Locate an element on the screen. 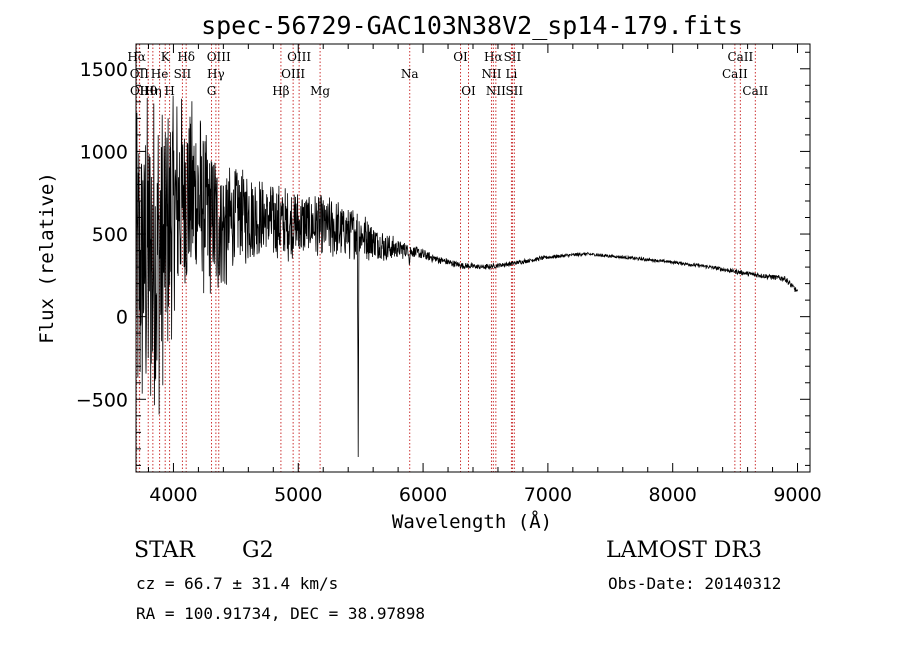 The image size is (900, 649). x-axis-label: Wavelength (Å) is located at coordinates (472, 521).